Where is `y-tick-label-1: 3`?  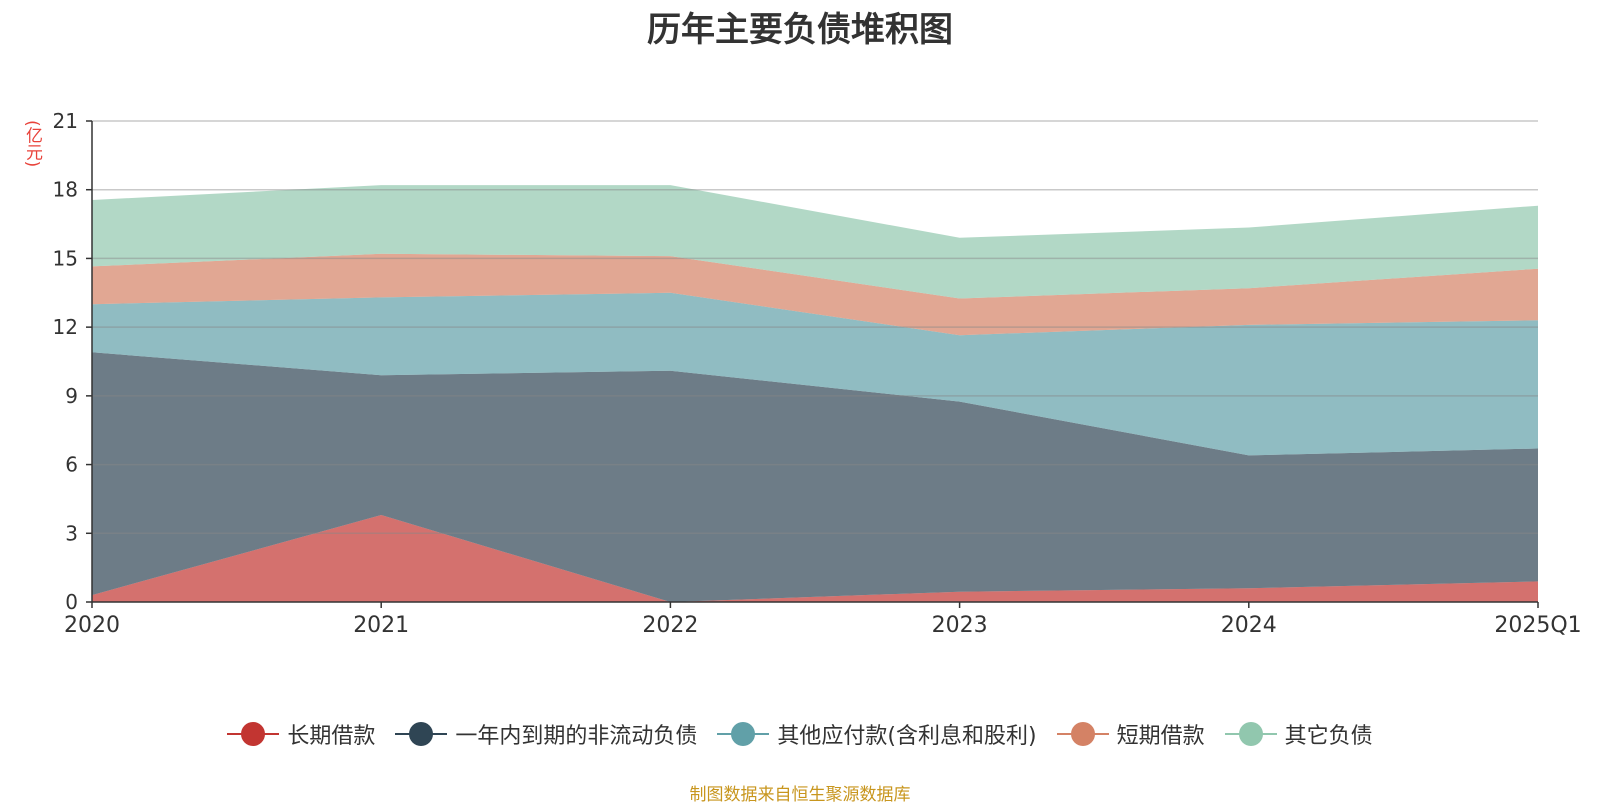
y-tick-label-1: 3 is located at coordinates (71, 533).